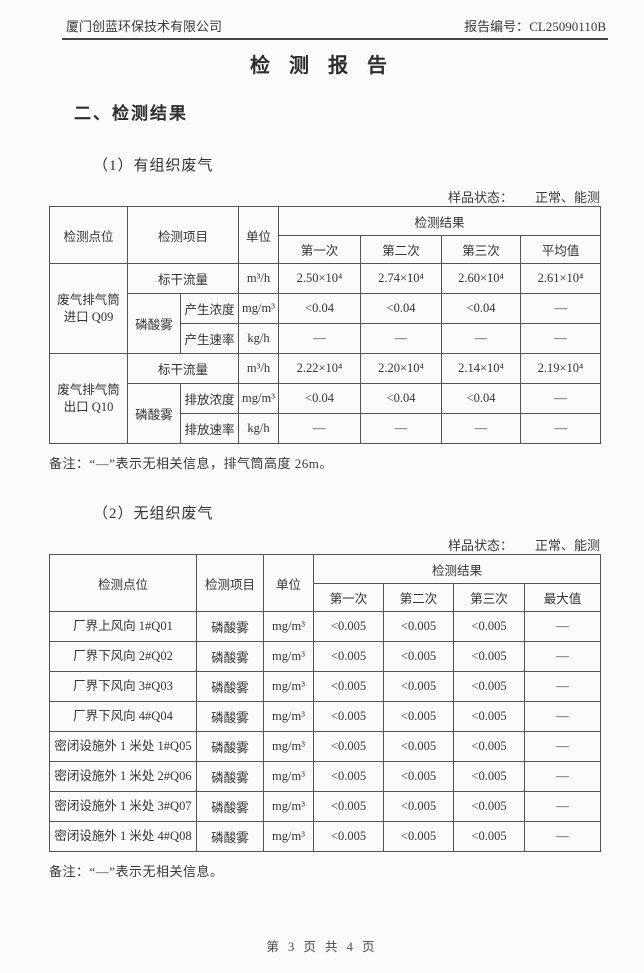 The width and height of the screenshot is (644, 973). Describe the element at coordinates (335, 39) in the screenshot. I see `header-divider` at that location.